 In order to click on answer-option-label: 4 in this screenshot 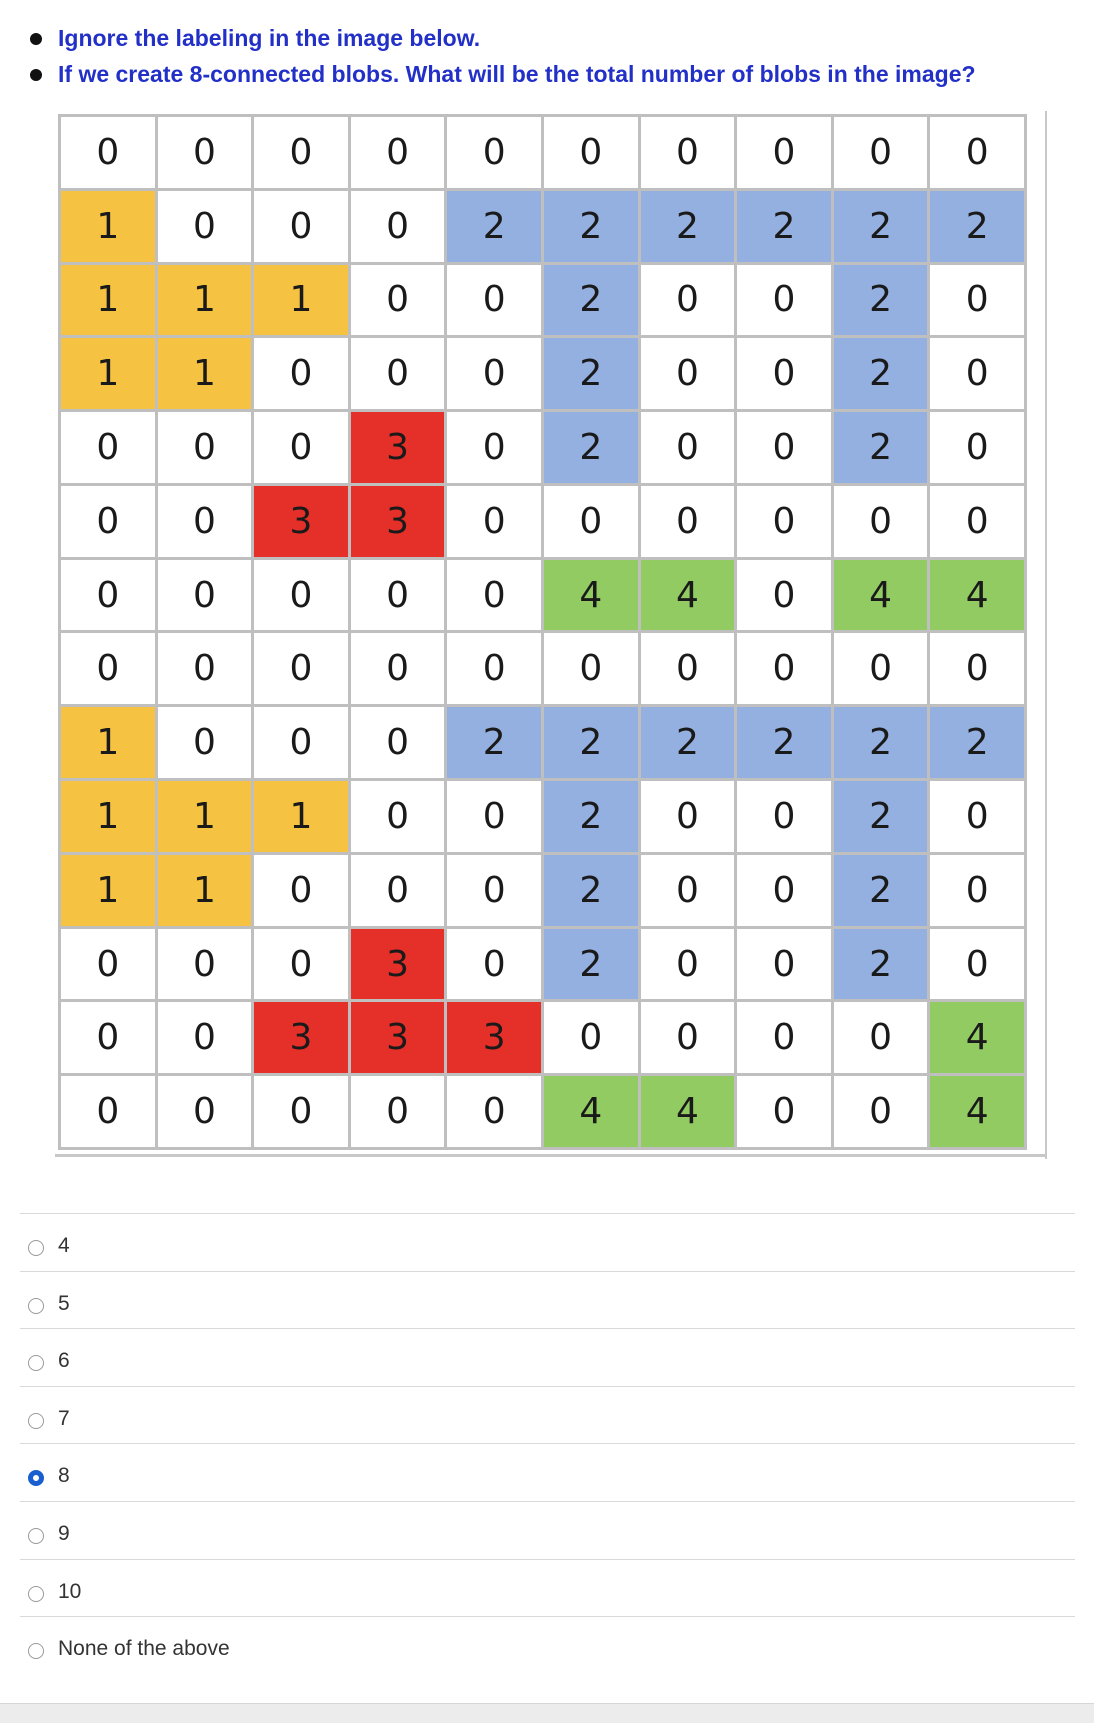, I will do `click(64, 1245)`.